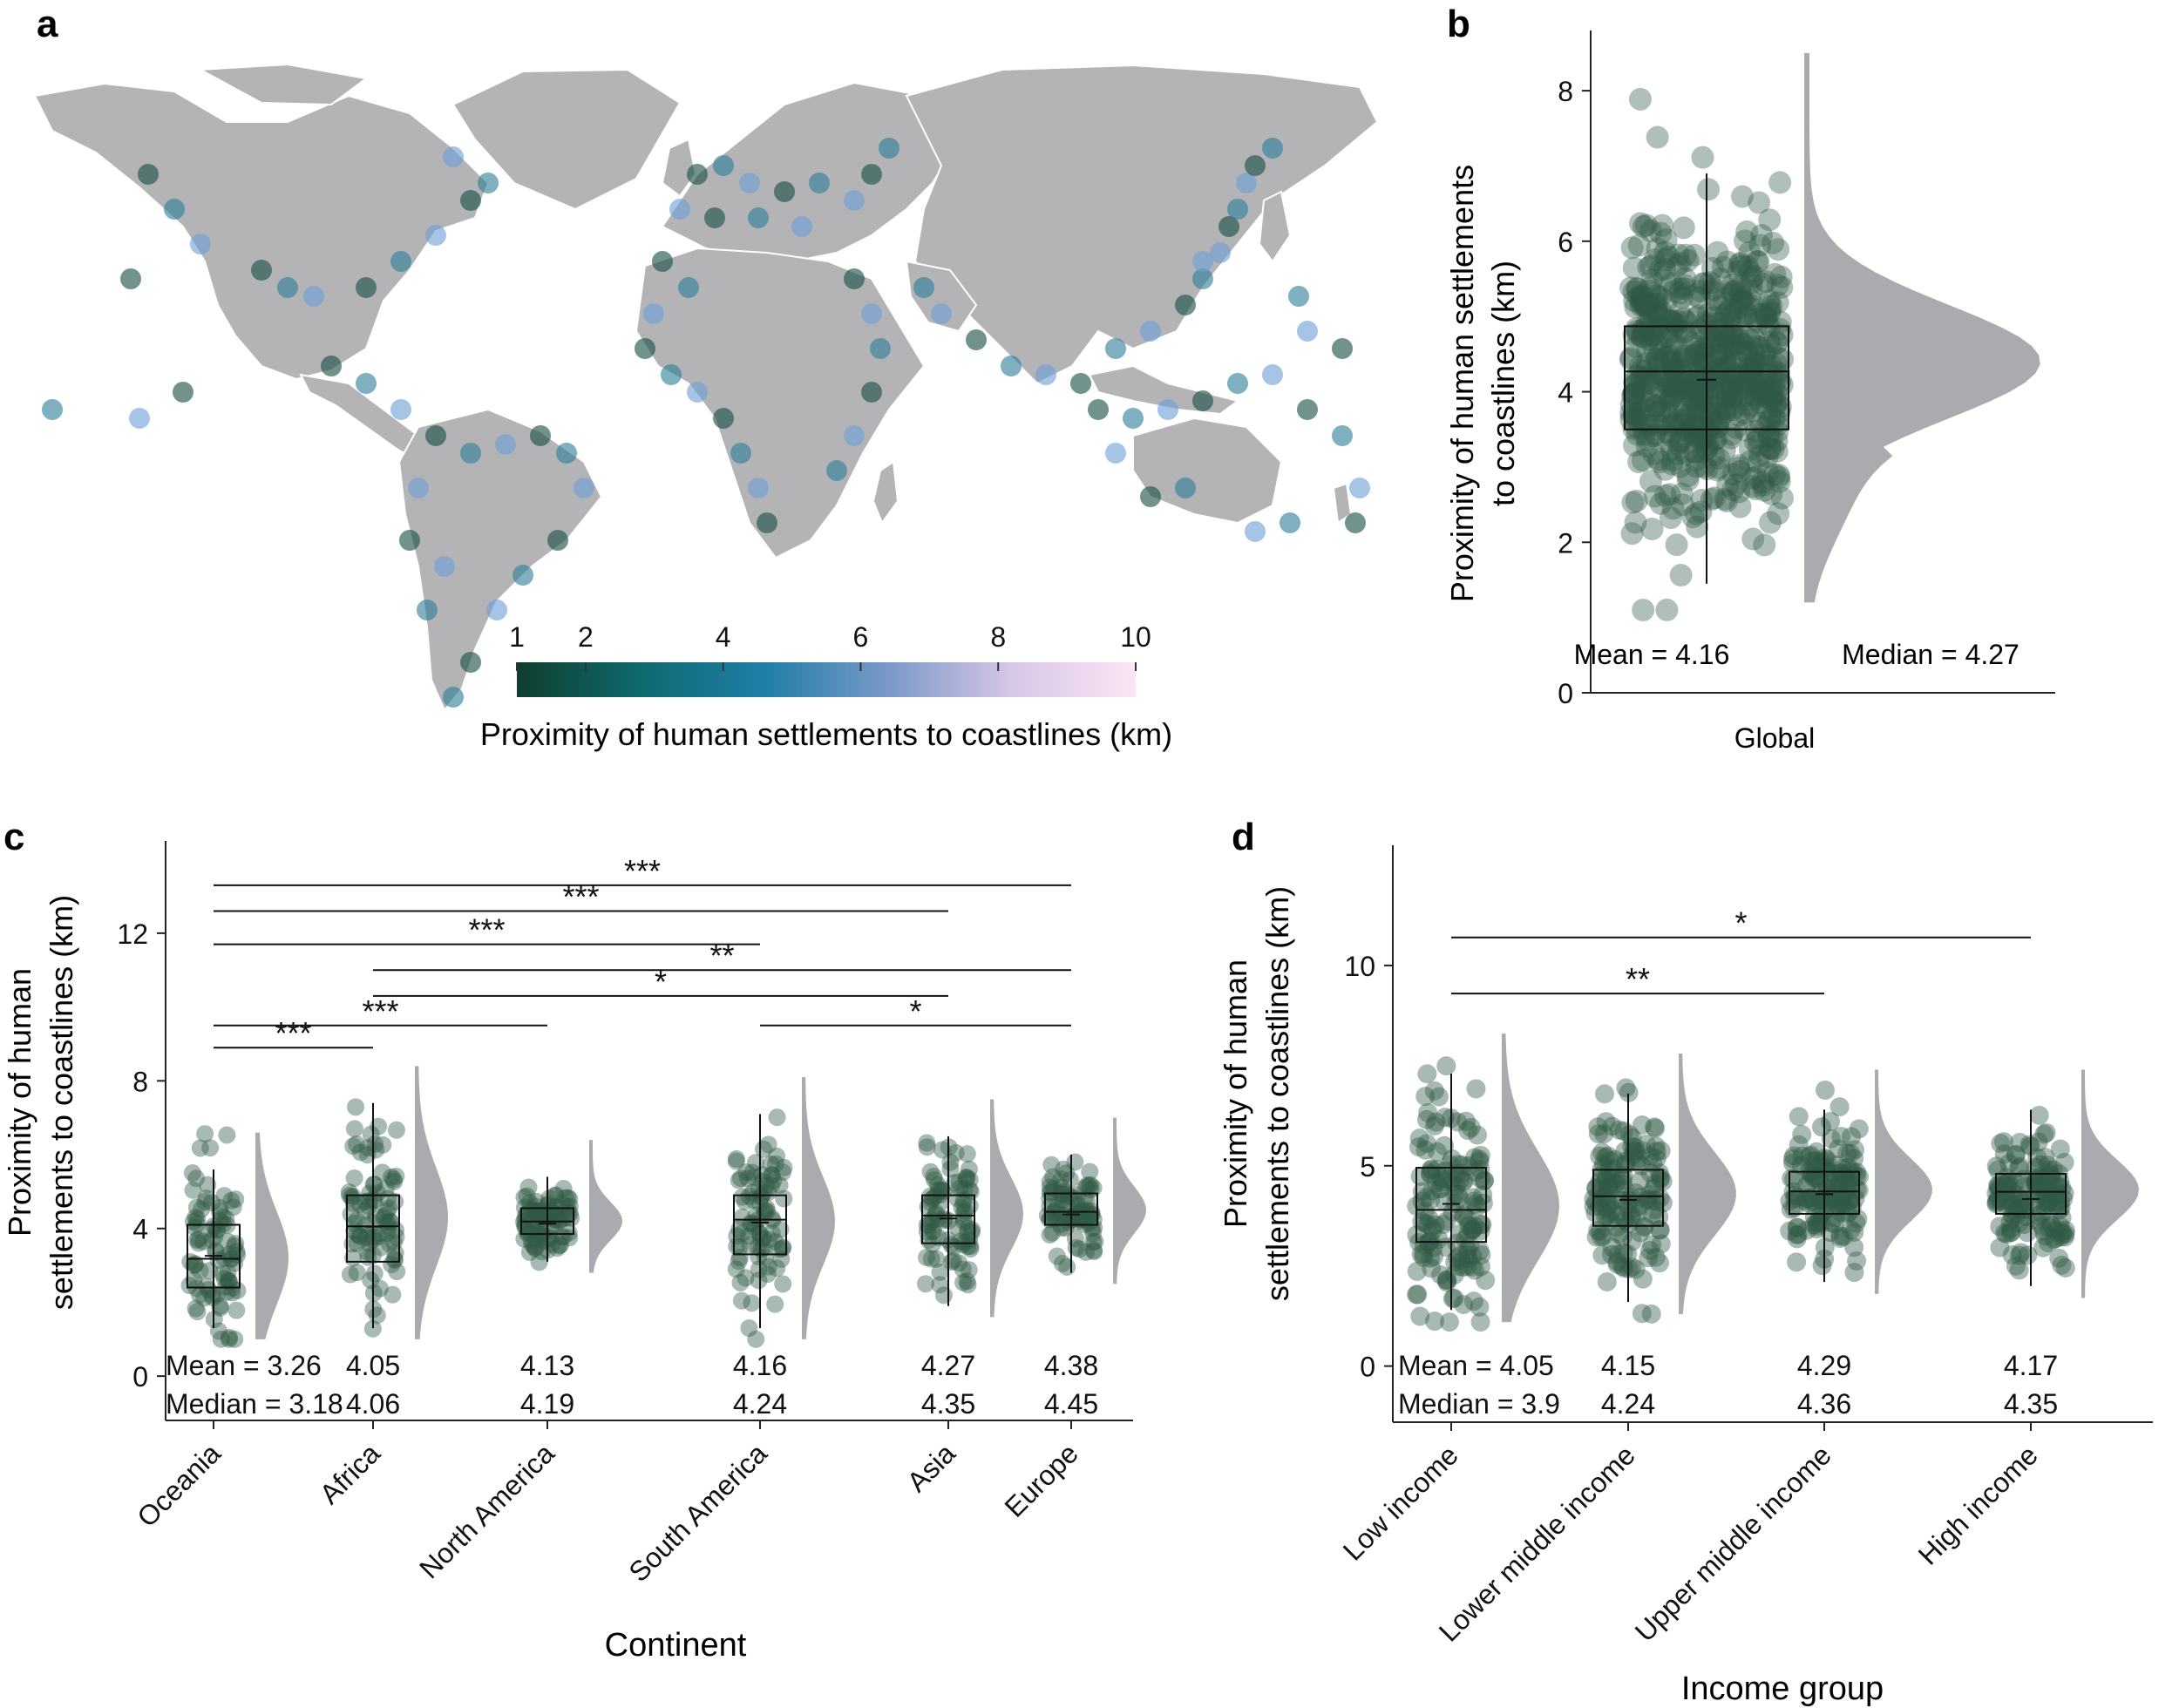 This screenshot has height=1708, width=2179. I want to click on panel-c-letter: c, so click(13, 837).